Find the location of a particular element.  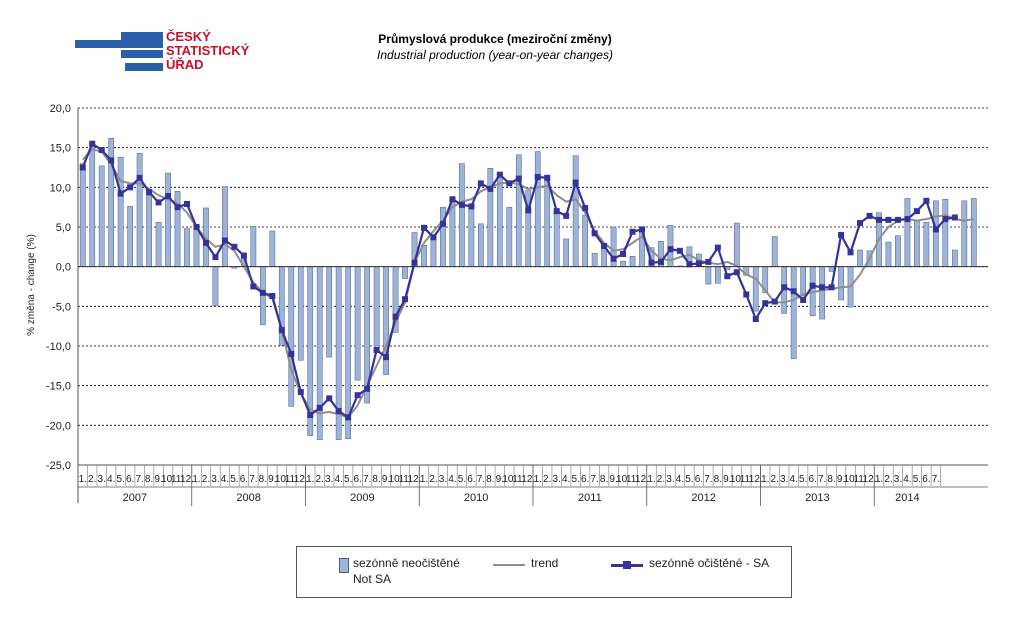

logo-text: ČESKÝ STATISTICKÝ ÚŘAD is located at coordinates (207, 51).